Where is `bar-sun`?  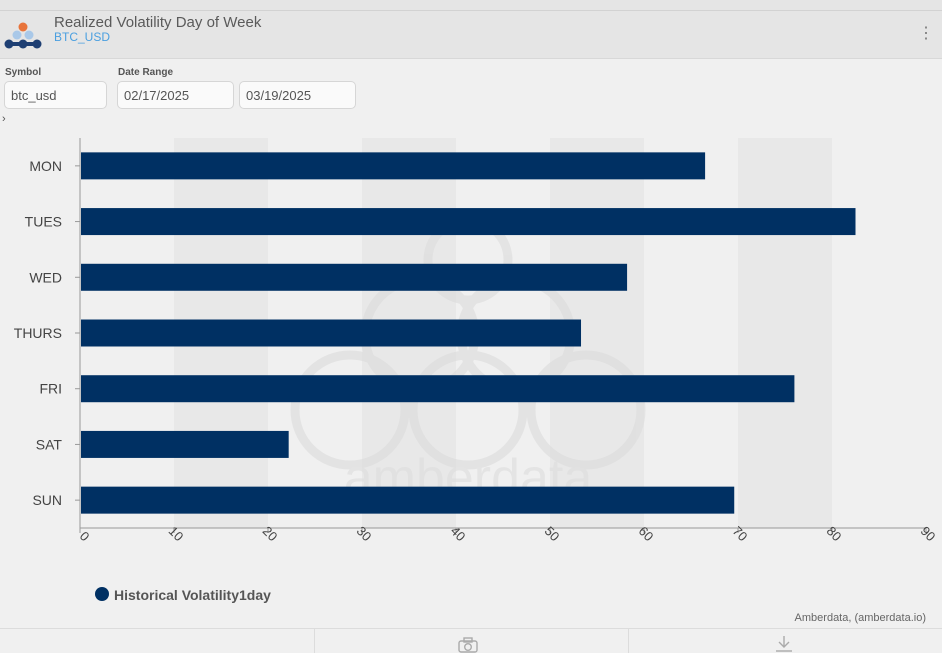 bar-sun is located at coordinates (408, 500).